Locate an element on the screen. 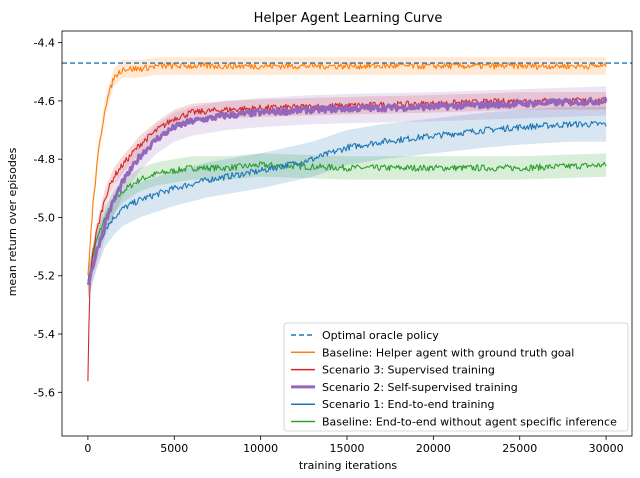 Image resolution: width=640 pixels, height=478 pixels. x-tick-label: 20000 is located at coordinates (433, 448).